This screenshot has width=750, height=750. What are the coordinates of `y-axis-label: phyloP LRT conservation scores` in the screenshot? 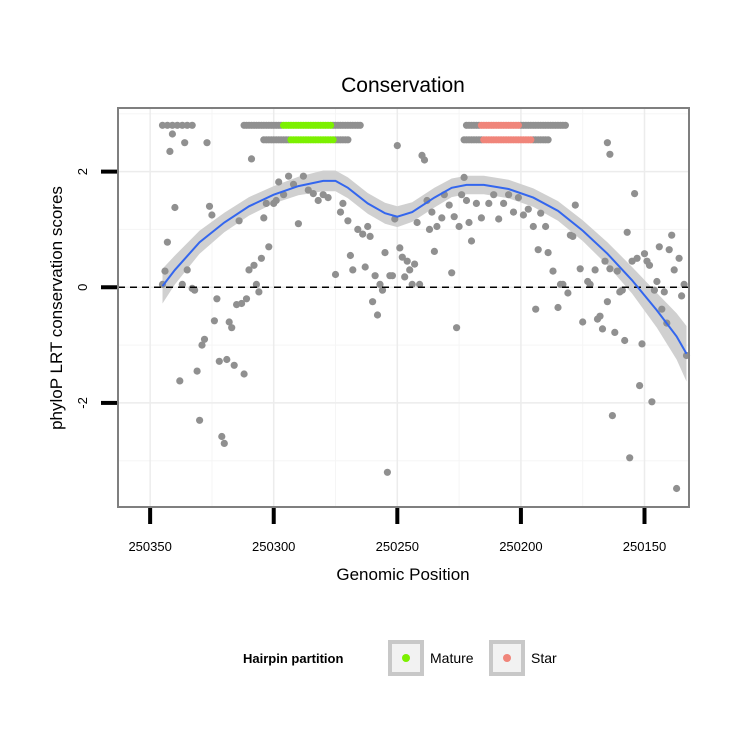 It's located at (56, 308).